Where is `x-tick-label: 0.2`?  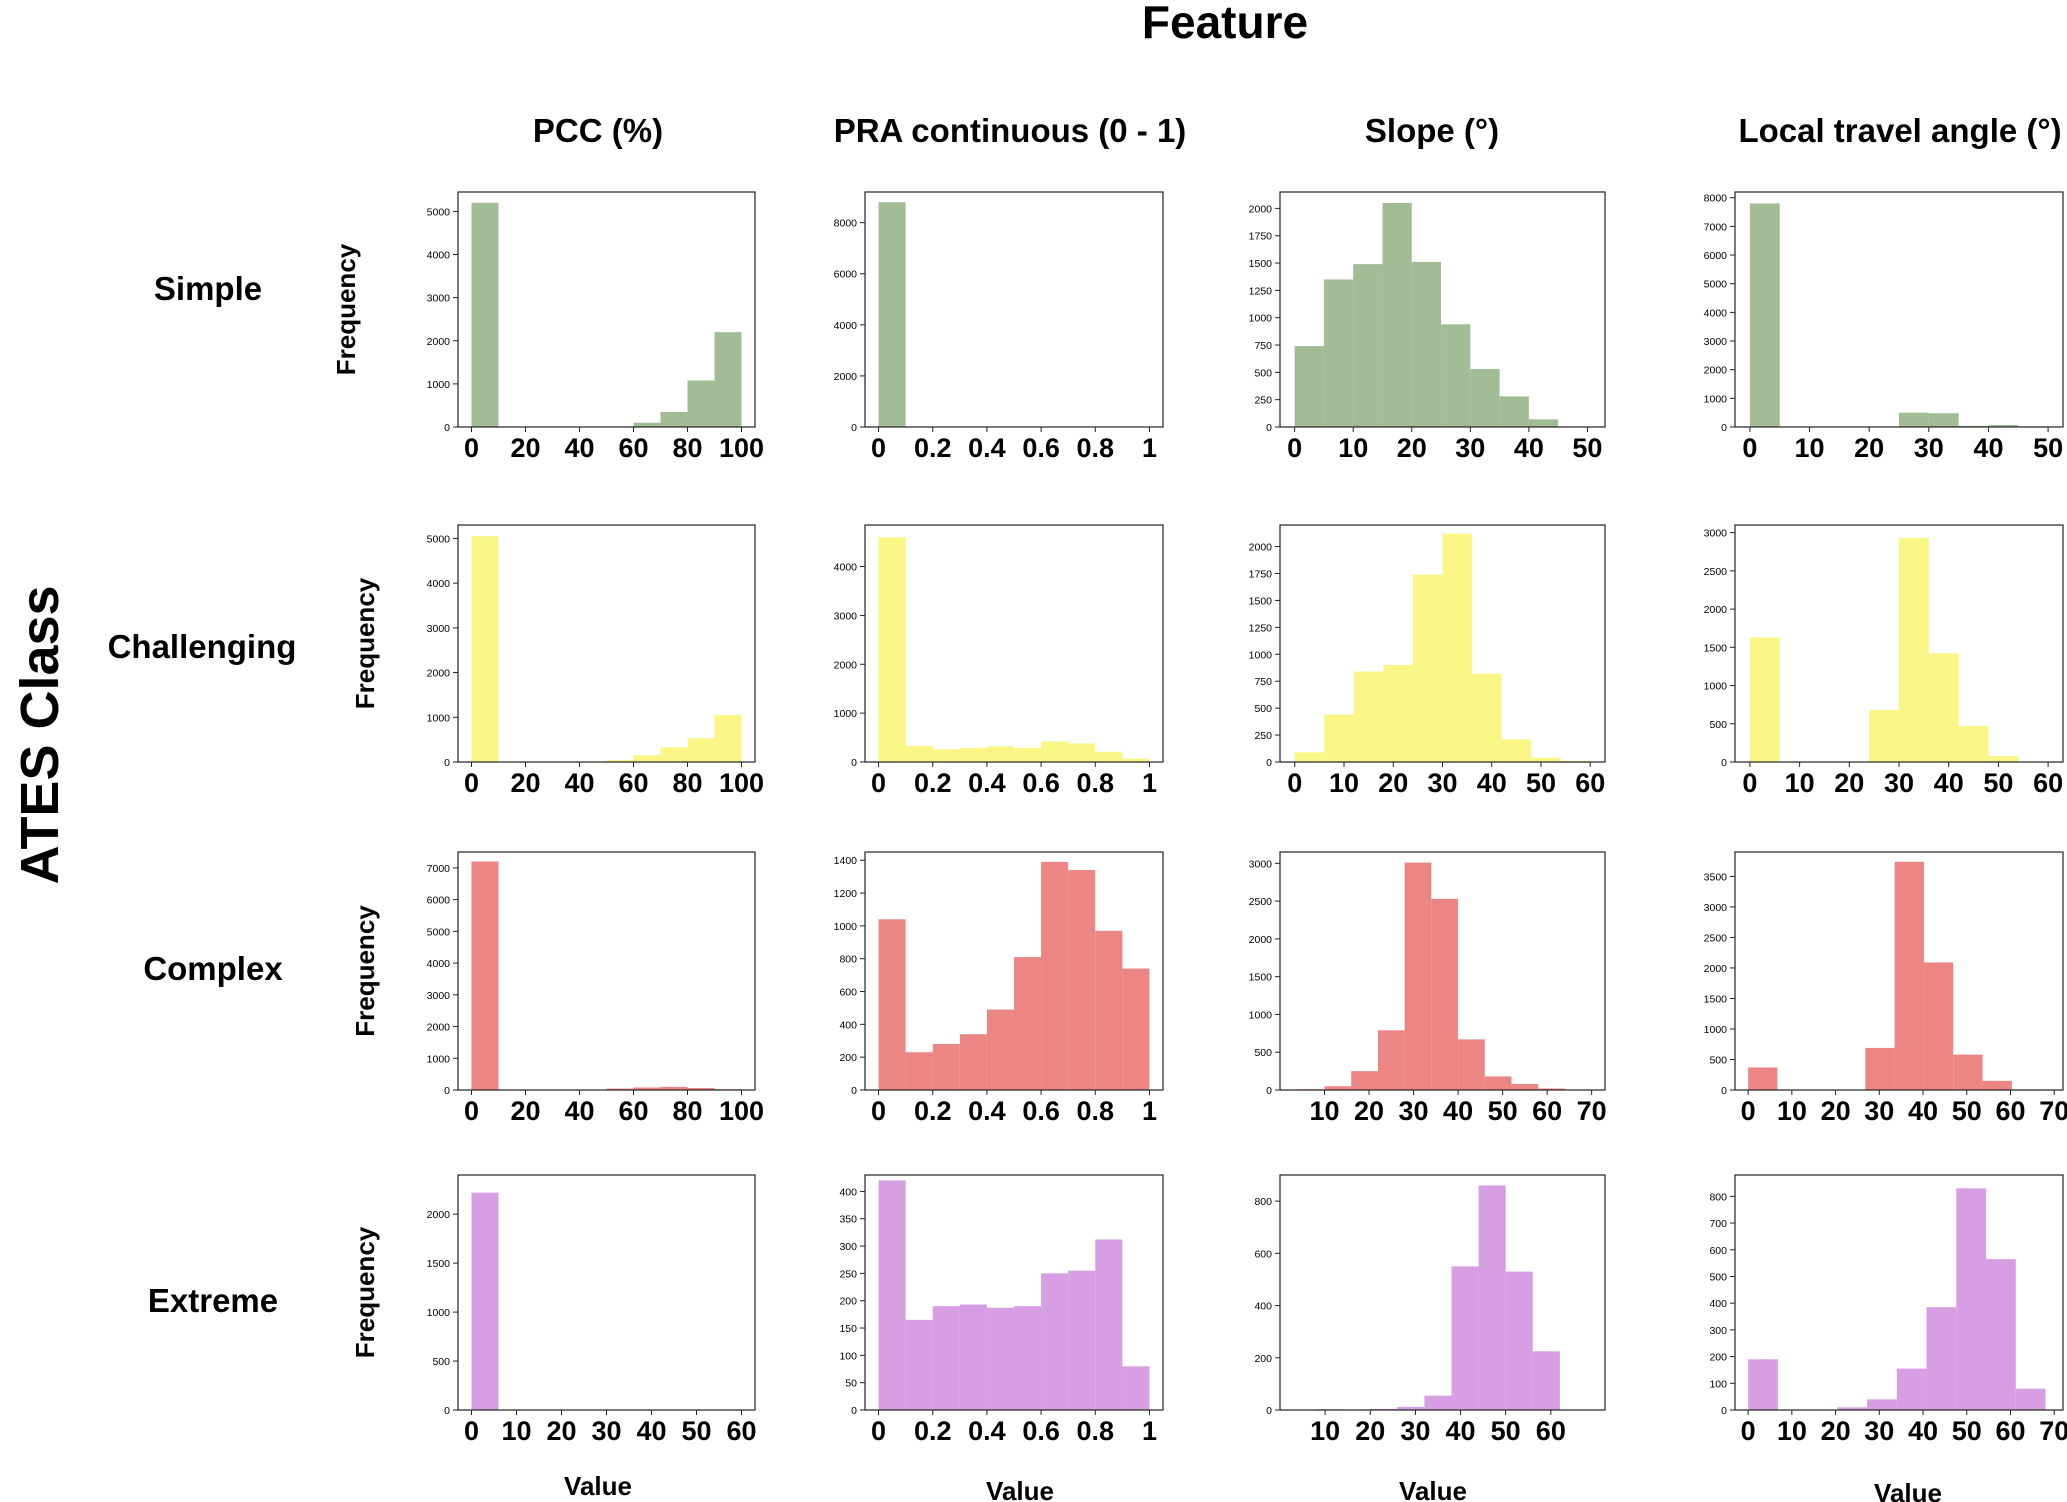 x-tick-label: 0.2 is located at coordinates (933, 783).